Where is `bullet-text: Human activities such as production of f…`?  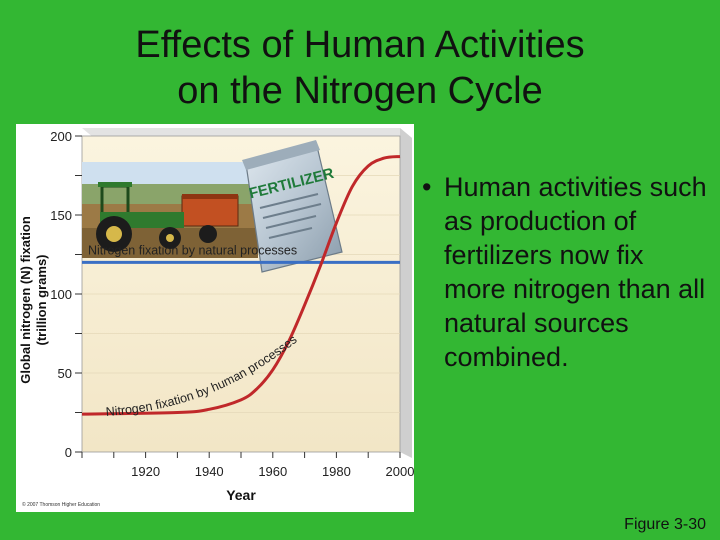
bullet-text: Human activities such as production of f… is located at coordinates (575, 272).